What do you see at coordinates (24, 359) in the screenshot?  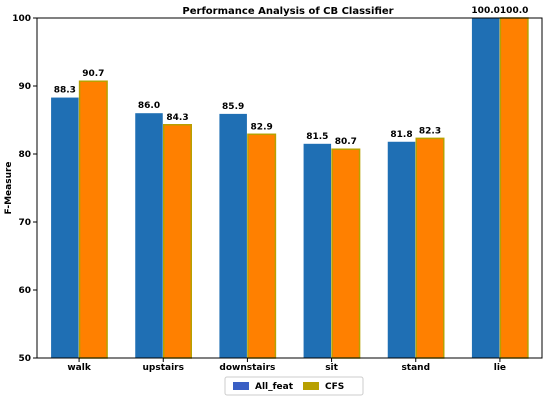 I see `y-tick-label: 50` at bounding box center [24, 359].